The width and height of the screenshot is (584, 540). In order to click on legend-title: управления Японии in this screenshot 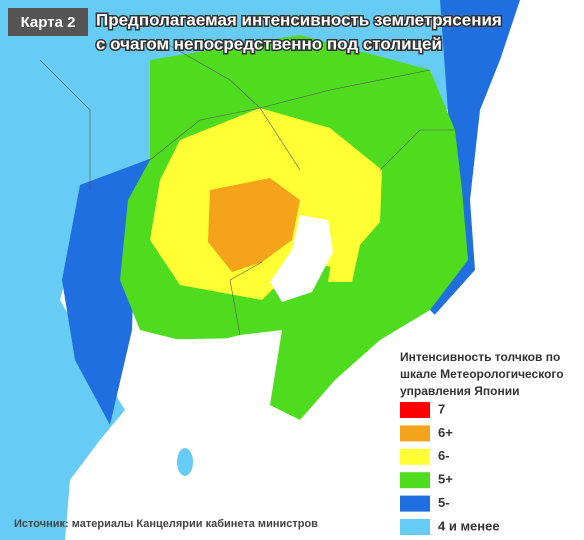, I will do `click(459, 391)`.